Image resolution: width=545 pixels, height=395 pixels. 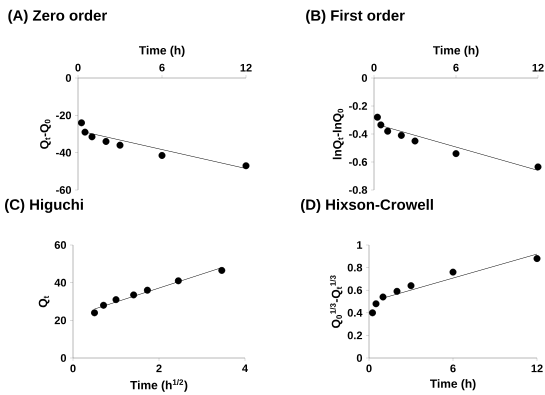 I want to click on x-axis-title: Time (h$^{1/2}$), so click(x=159, y=385).